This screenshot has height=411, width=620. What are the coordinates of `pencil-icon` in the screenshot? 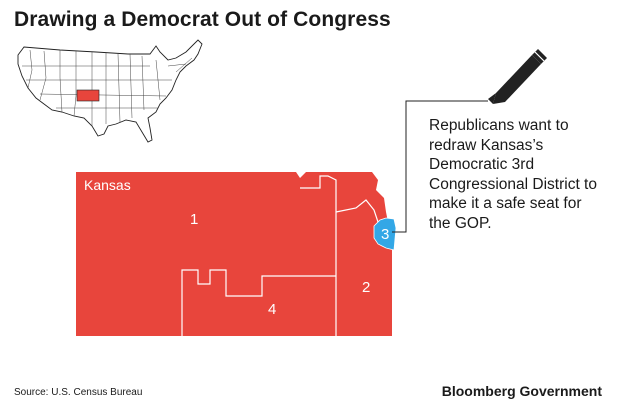 It's located at (517, 76).